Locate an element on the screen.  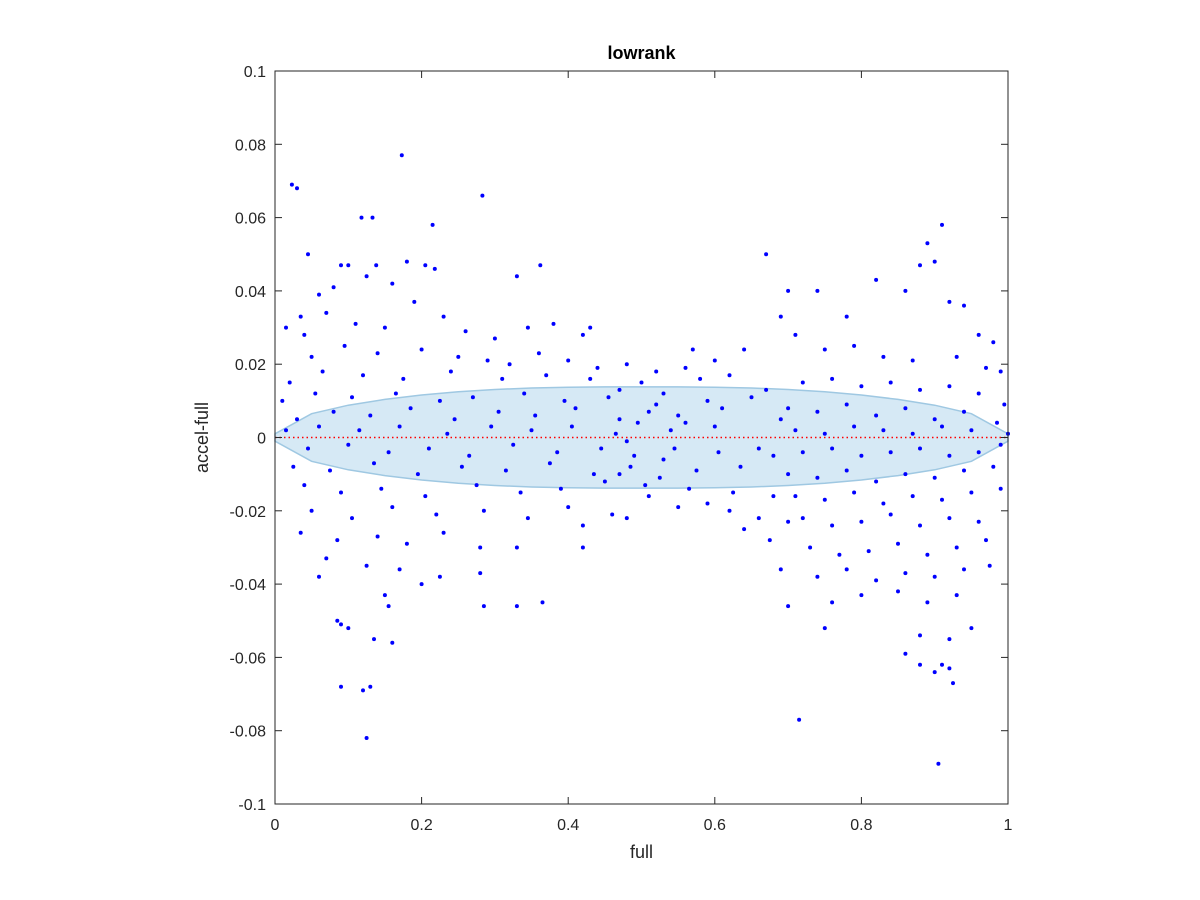
y-tick-label: -0.02 is located at coordinates (248, 512).